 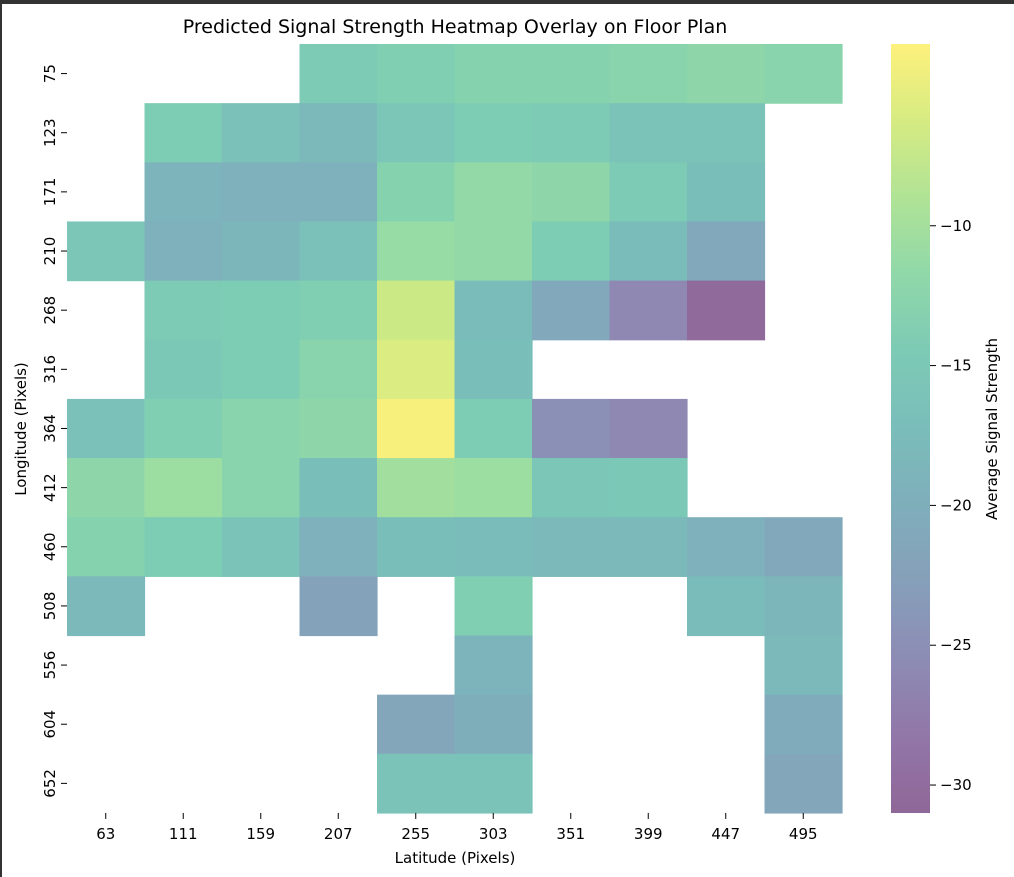 I want to click on y-tick-label: 75, so click(x=50, y=73).